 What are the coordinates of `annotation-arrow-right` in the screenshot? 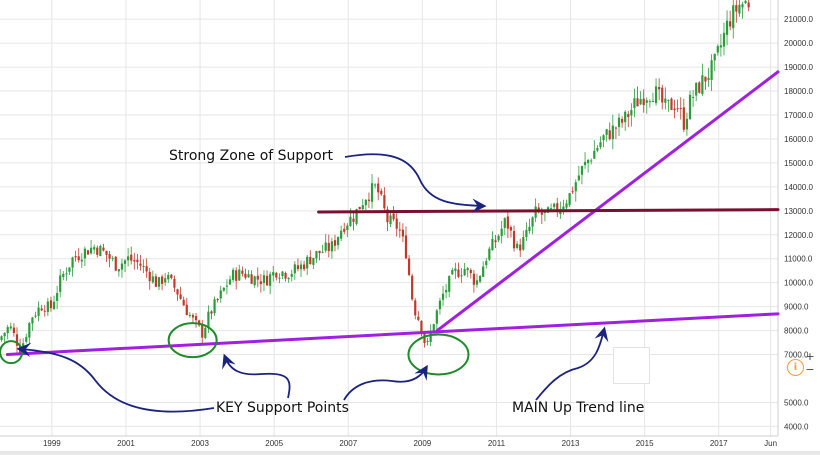 It's located at (385, 382).